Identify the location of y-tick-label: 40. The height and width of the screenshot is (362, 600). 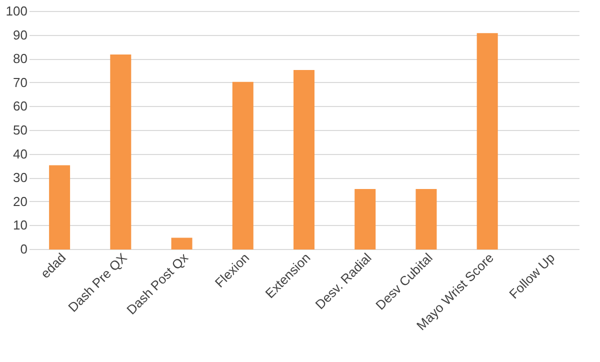
(20, 154).